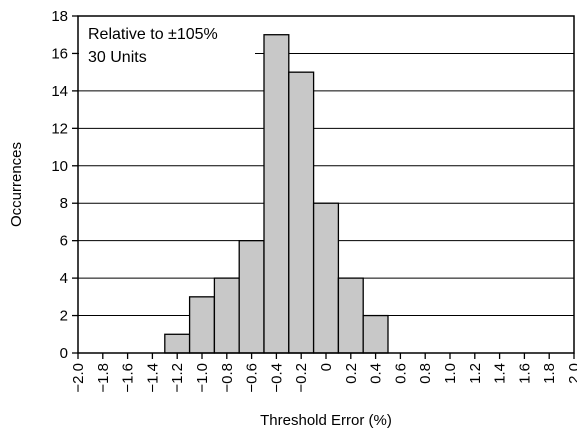 This screenshot has width=577, height=433. Describe the element at coordinates (571, 373) in the screenshot. I see `x-tick-label: 2.0` at that location.